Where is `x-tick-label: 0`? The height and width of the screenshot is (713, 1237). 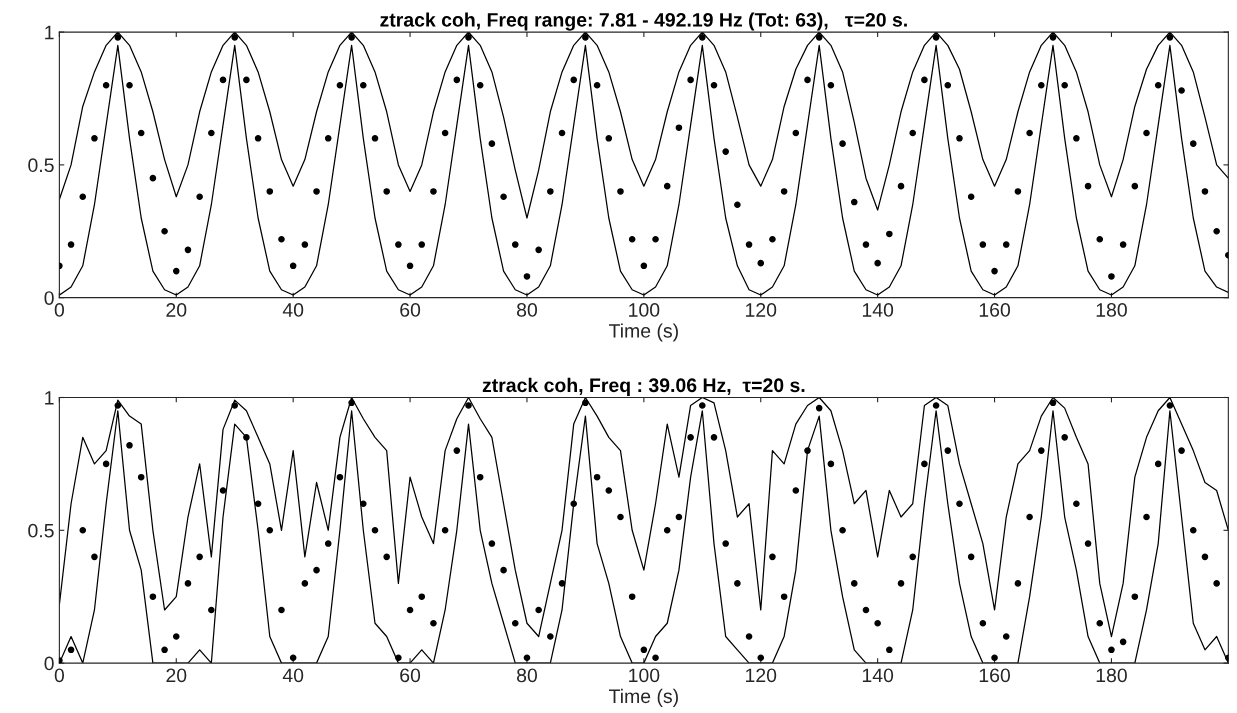 x-tick-label: 0 is located at coordinates (59, 310).